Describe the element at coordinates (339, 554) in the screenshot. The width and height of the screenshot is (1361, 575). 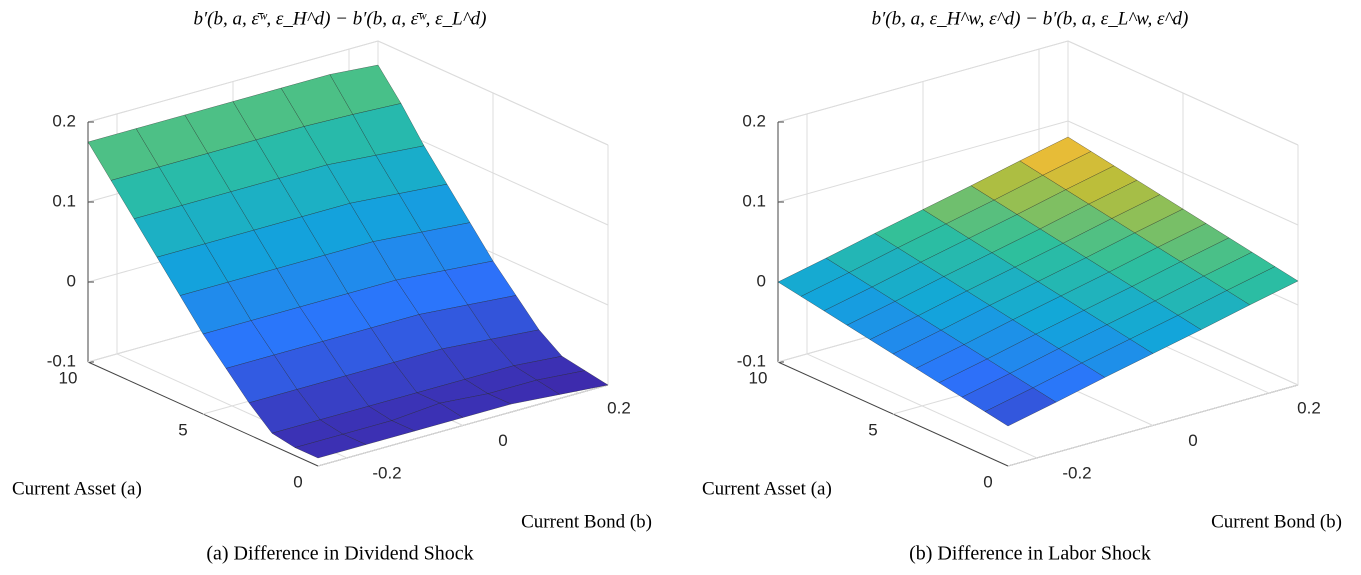
I see `caption: (a) Difference in Dividend Shock` at that location.